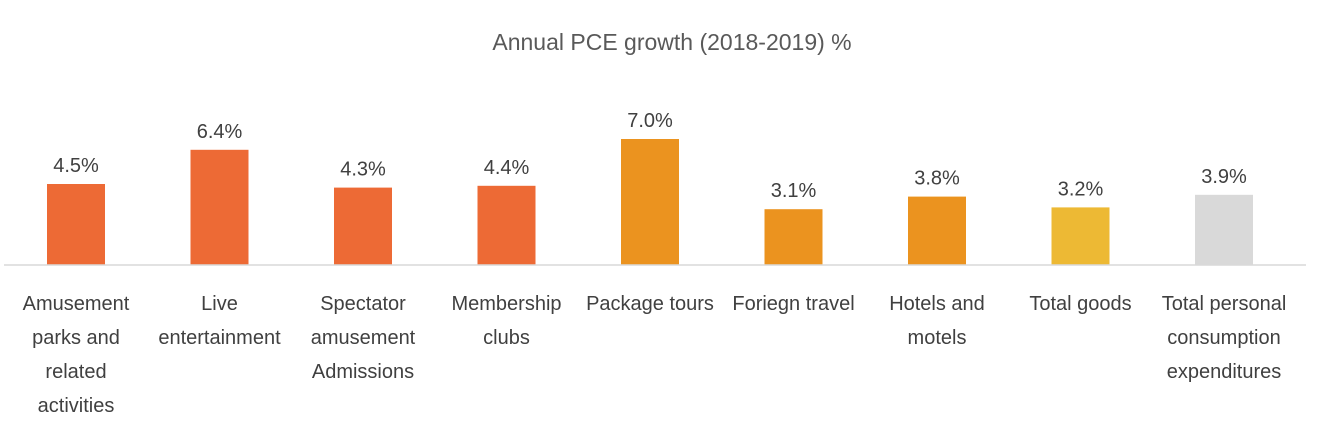 The height and width of the screenshot is (443, 1328). Describe the element at coordinates (76, 166) in the screenshot. I see `data-label-1: 4.5%` at that location.